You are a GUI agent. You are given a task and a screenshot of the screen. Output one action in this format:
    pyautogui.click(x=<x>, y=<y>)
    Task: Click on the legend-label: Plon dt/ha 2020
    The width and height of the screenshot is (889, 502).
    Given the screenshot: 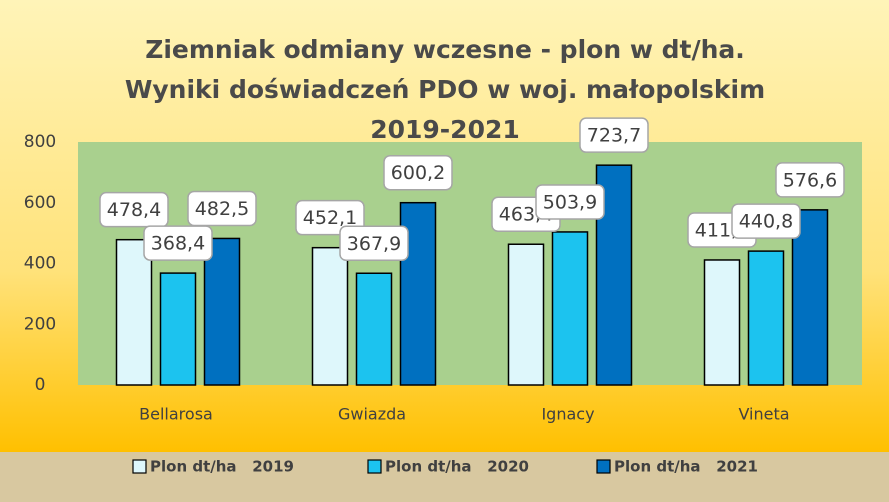 What is the action you would take?
    pyautogui.click(x=457, y=467)
    